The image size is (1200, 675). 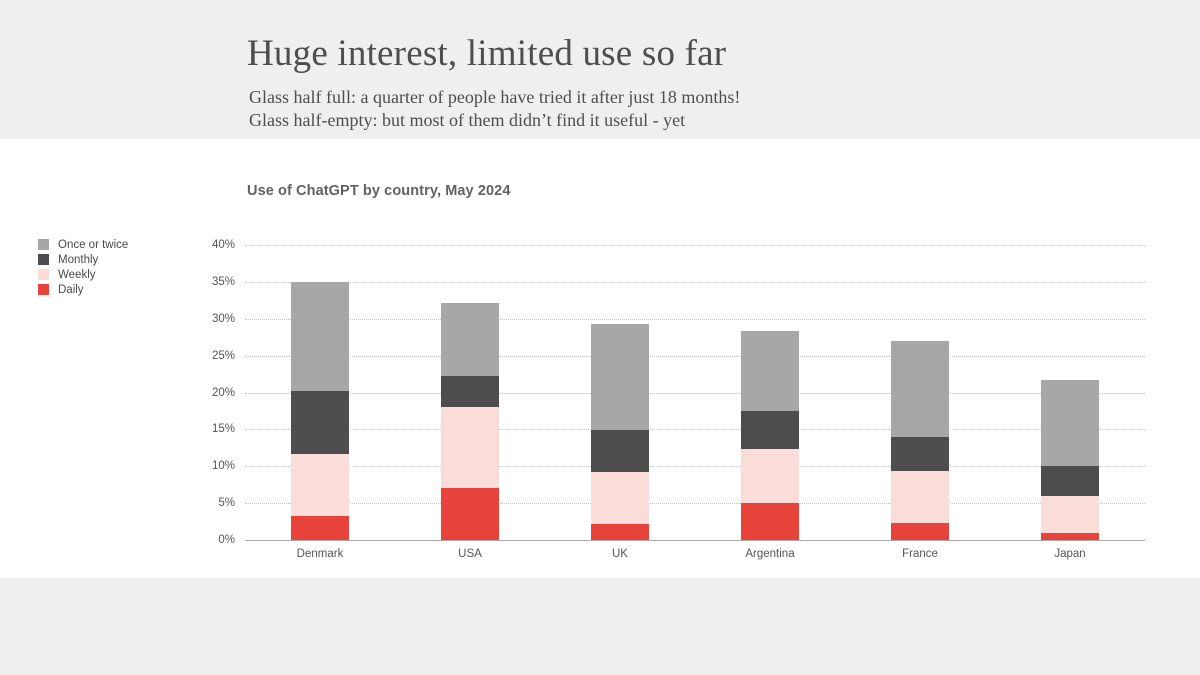 What do you see at coordinates (320, 554) in the screenshot?
I see `x-tick-label: Denmark` at bounding box center [320, 554].